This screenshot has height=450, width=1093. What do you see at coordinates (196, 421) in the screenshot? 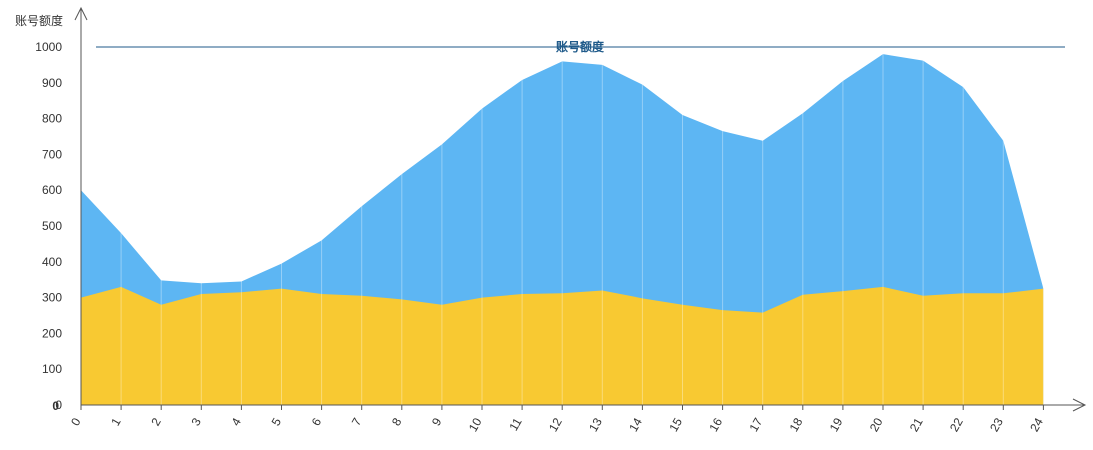
I see `x-tick-label: 3` at bounding box center [196, 421].